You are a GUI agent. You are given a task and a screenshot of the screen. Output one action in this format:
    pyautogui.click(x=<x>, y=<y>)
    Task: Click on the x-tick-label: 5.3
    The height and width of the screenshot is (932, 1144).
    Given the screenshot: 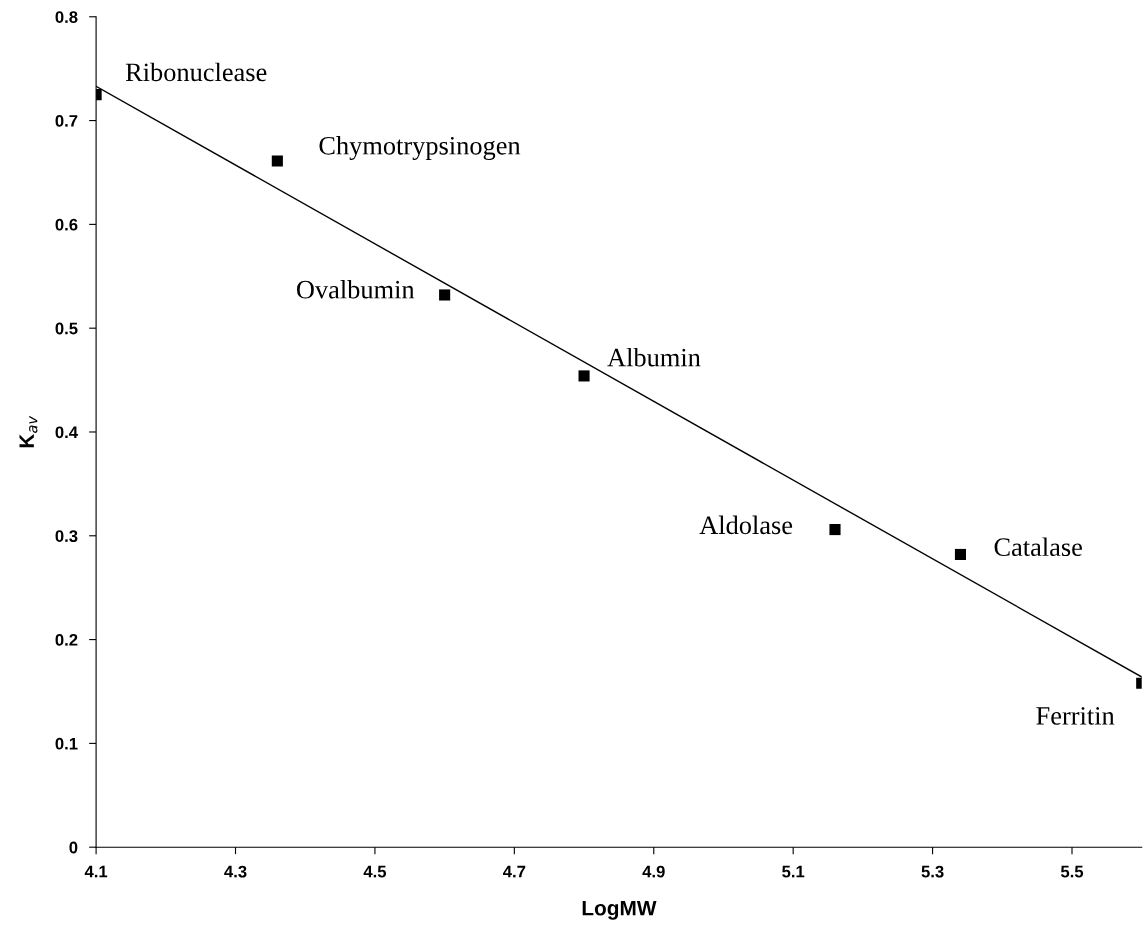 What is the action you would take?
    pyautogui.click(x=932, y=871)
    